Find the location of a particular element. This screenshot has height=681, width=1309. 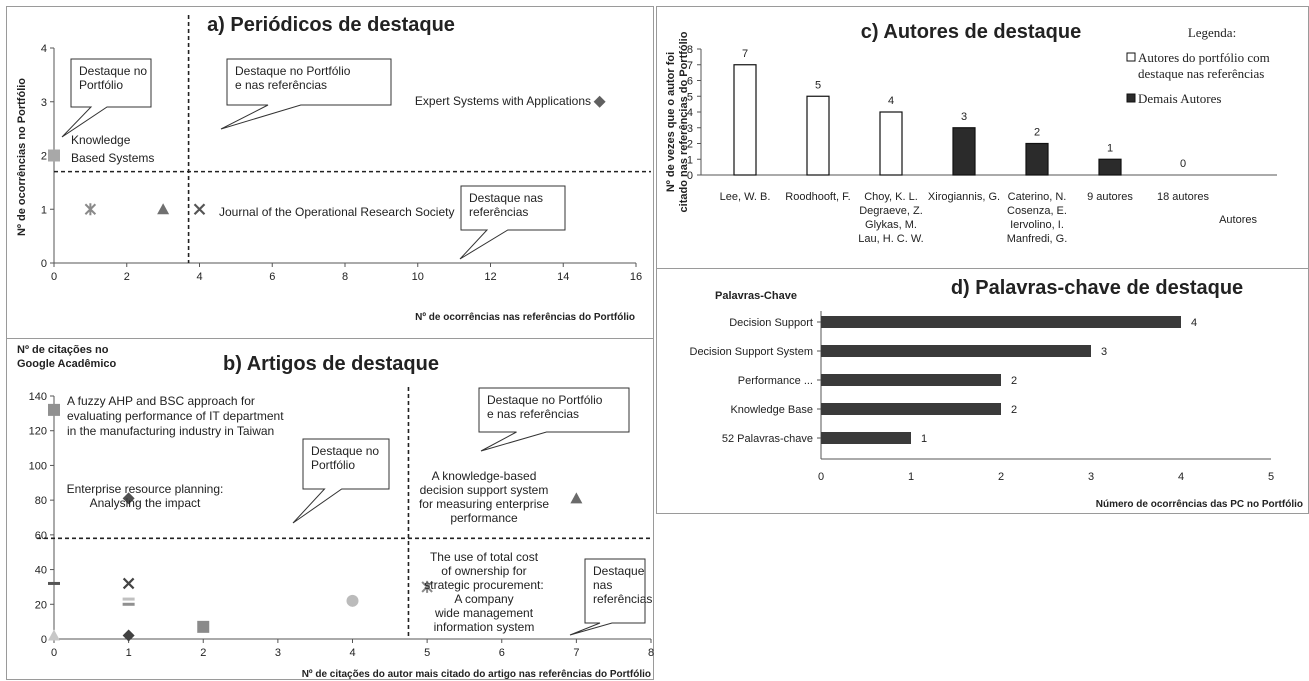

c-y-tick-label: 4 is located at coordinates (690, 113).